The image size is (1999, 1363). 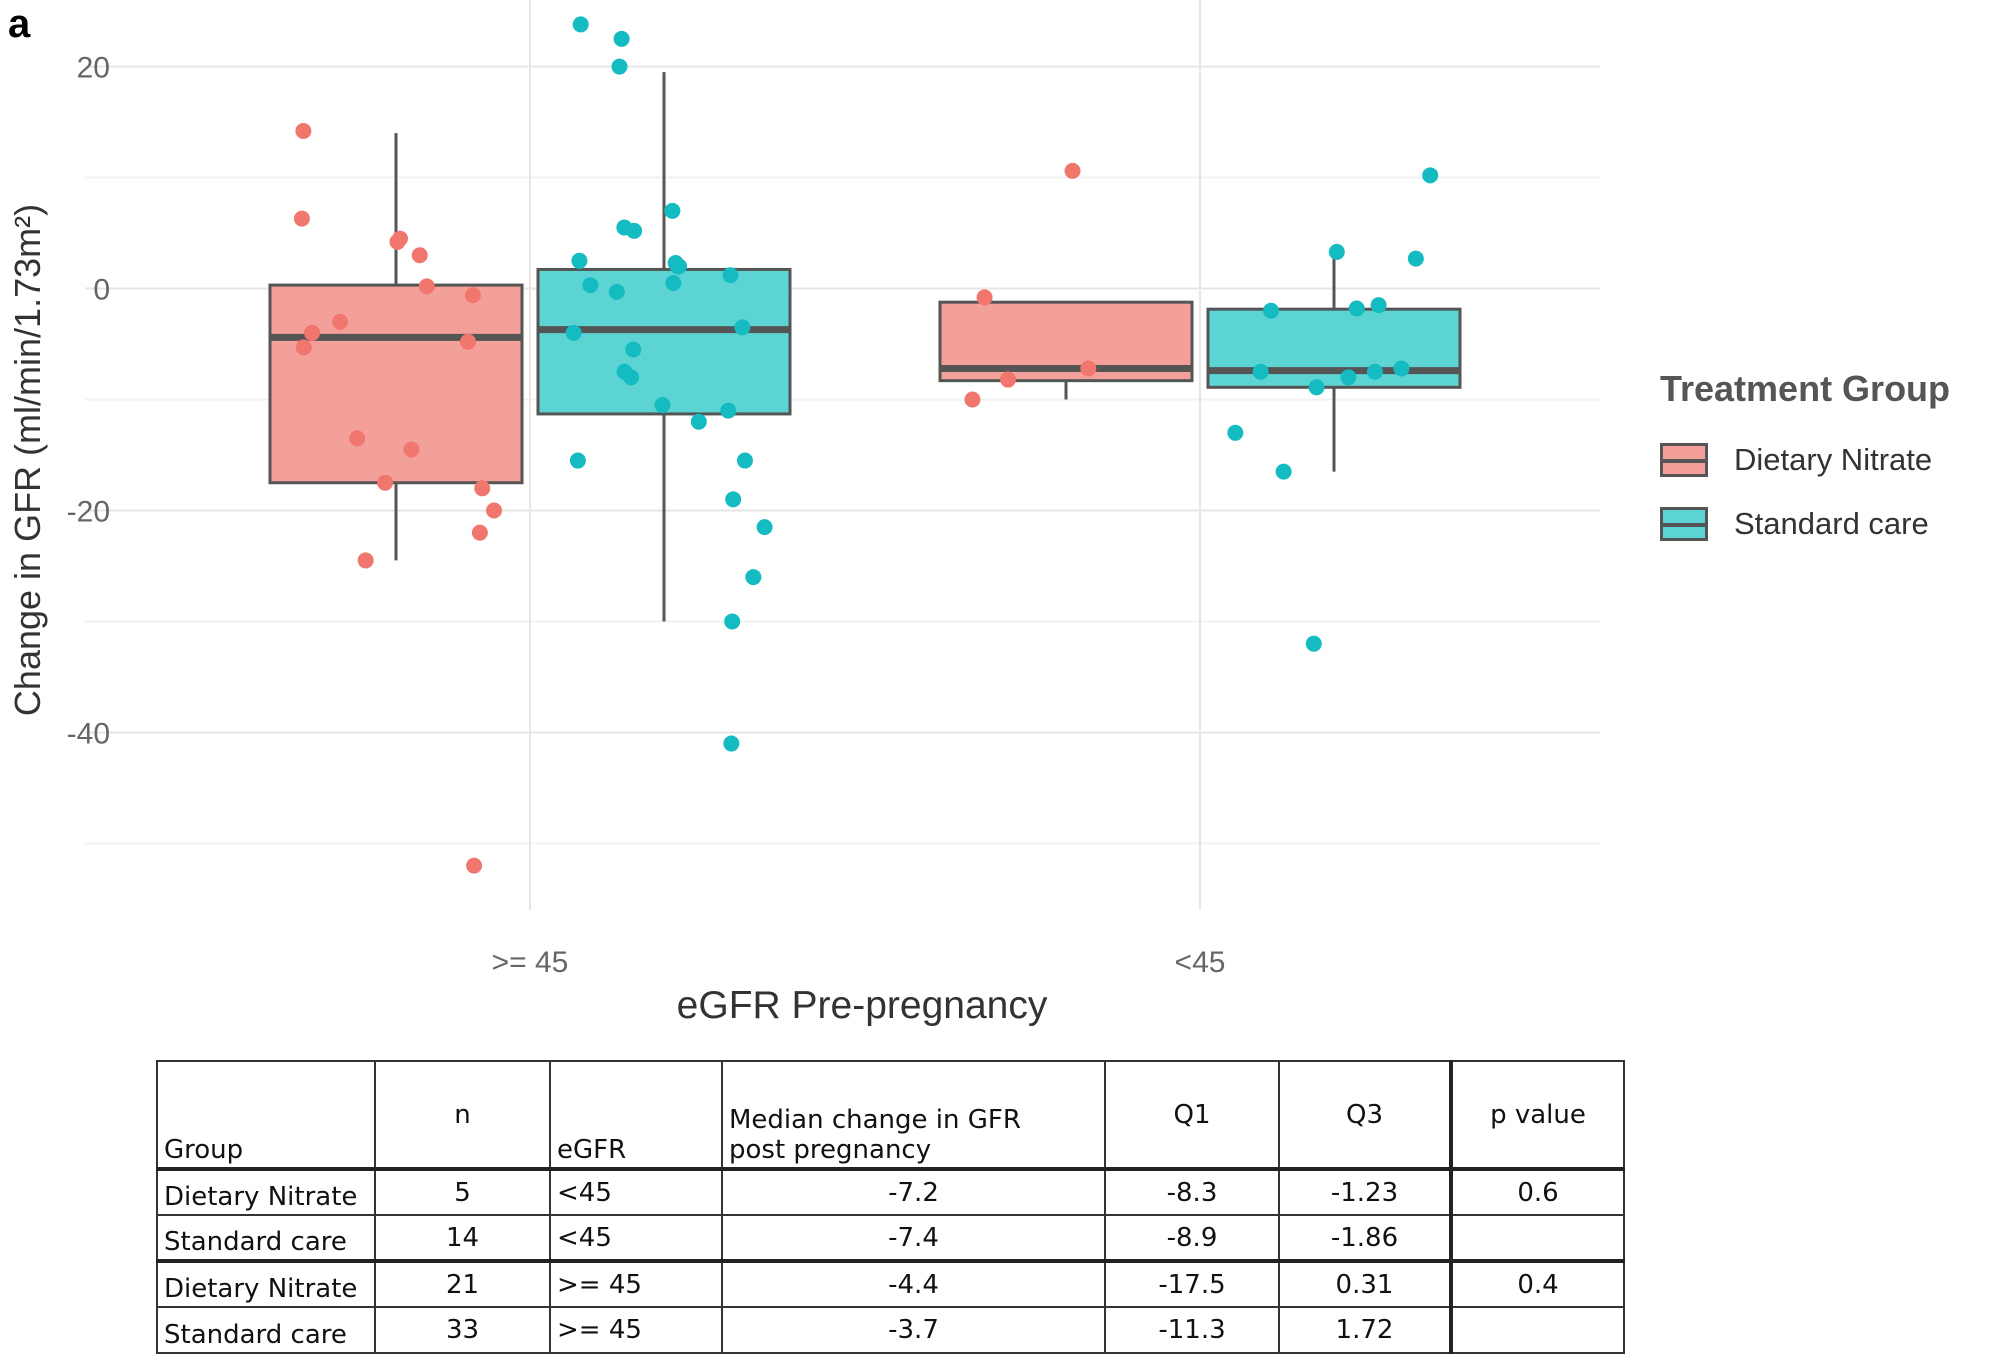 I want to click on cell-p-value: 0.4, so click(x=1537, y=1283).